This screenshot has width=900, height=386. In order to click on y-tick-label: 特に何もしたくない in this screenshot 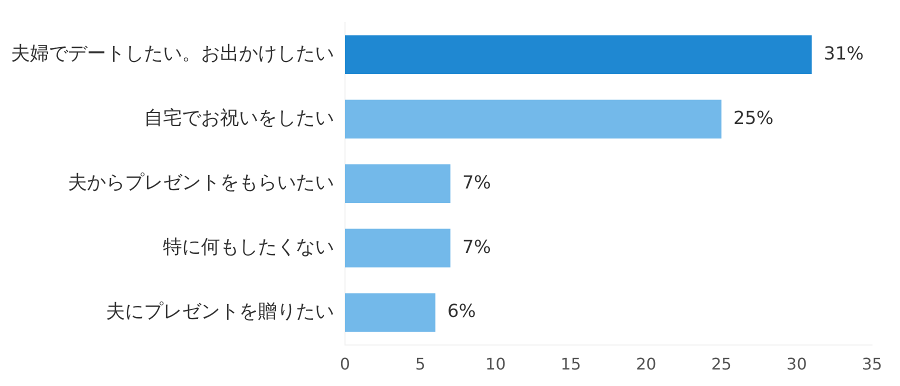, I will do `click(248, 247)`.